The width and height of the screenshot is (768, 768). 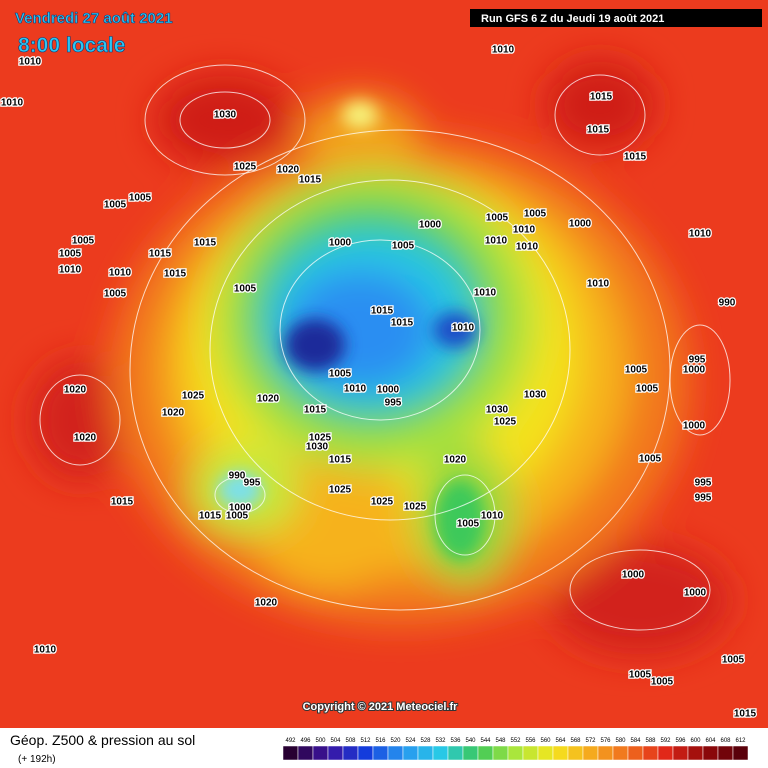 I want to click on scale-label: 548, so click(x=500, y=741).